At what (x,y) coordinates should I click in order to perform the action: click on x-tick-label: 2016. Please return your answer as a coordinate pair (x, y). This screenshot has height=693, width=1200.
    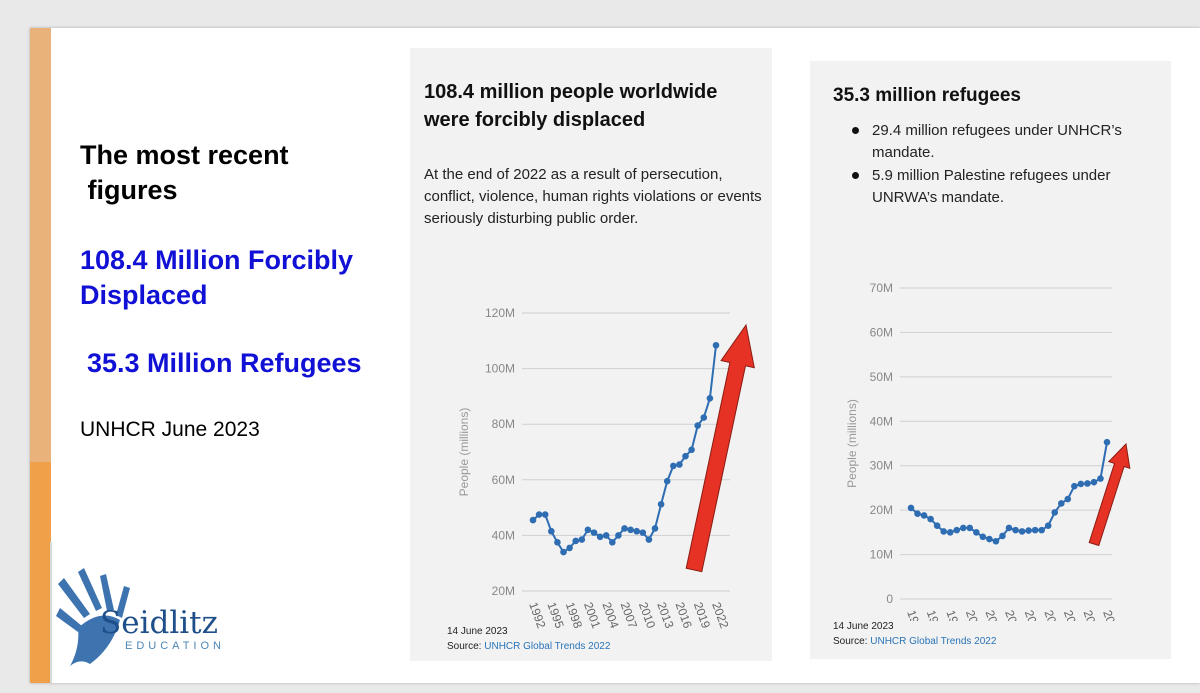
    Looking at the image, I should click on (1072, 614).